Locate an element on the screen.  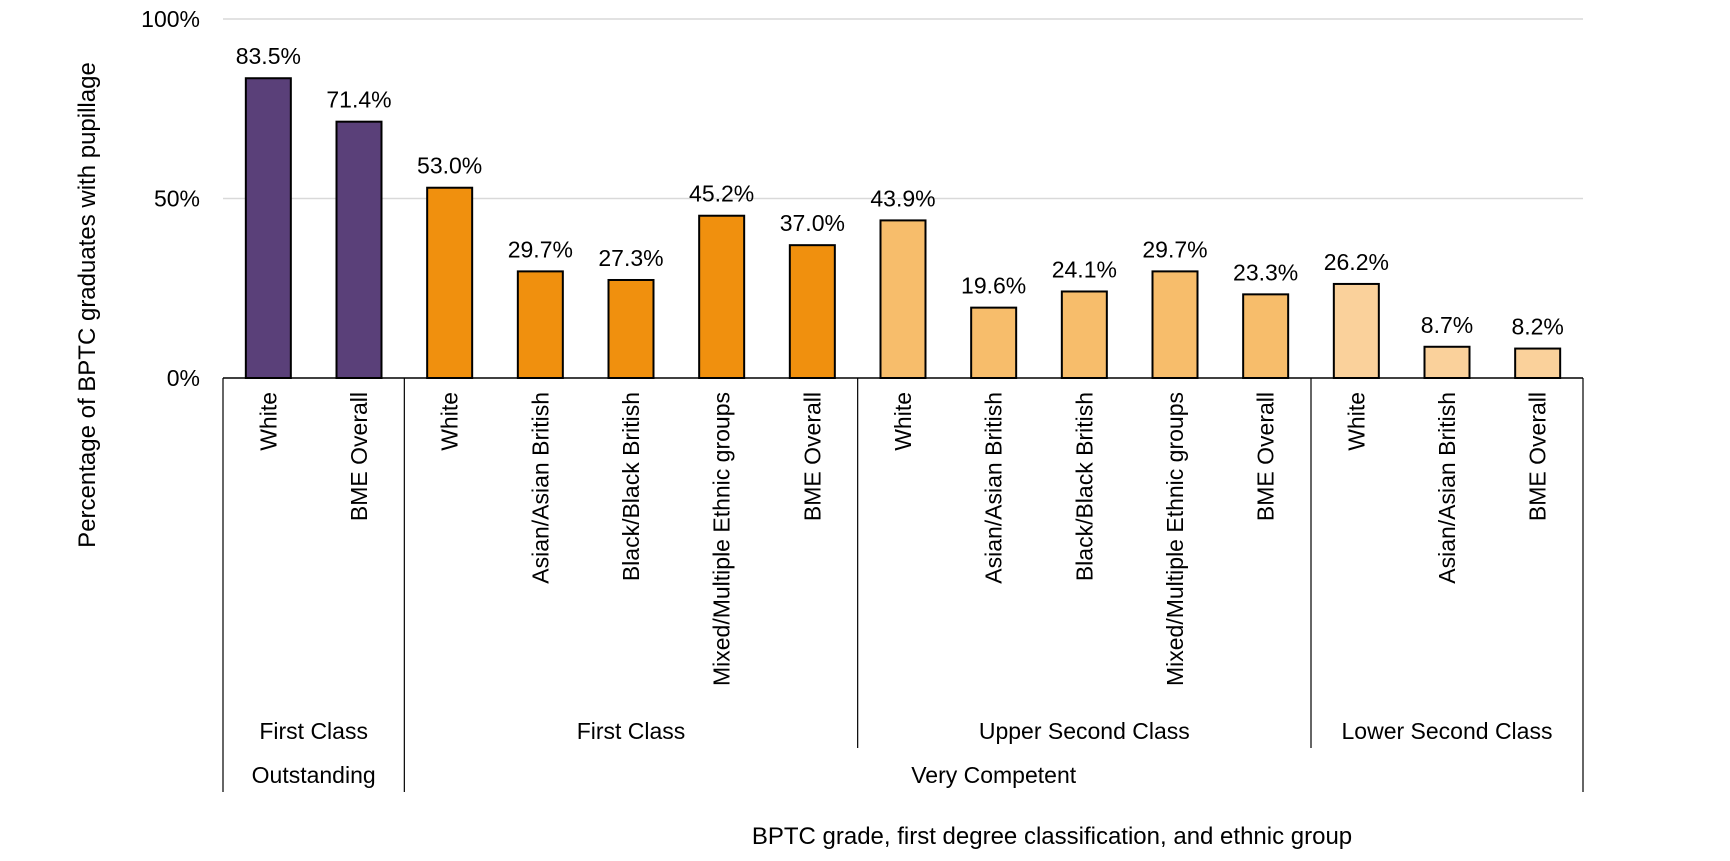
data-label: 27.3% is located at coordinates (630, 258).